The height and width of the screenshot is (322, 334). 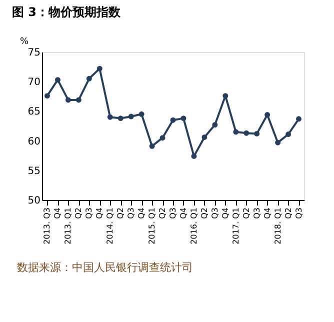 What do you see at coordinates (105, 267) in the screenshot?
I see `source-note: 数据来源：中国人民银行调查统计司` at bounding box center [105, 267].